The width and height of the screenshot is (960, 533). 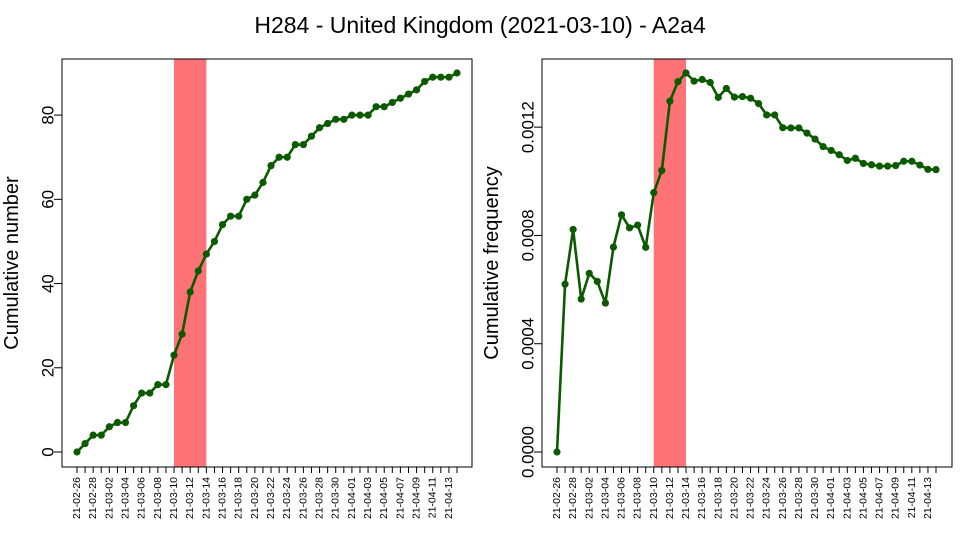 What do you see at coordinates (528, 344) in the screenshot?
I see `y-tick-label: 0.0004` at bounding box center [528, 344].